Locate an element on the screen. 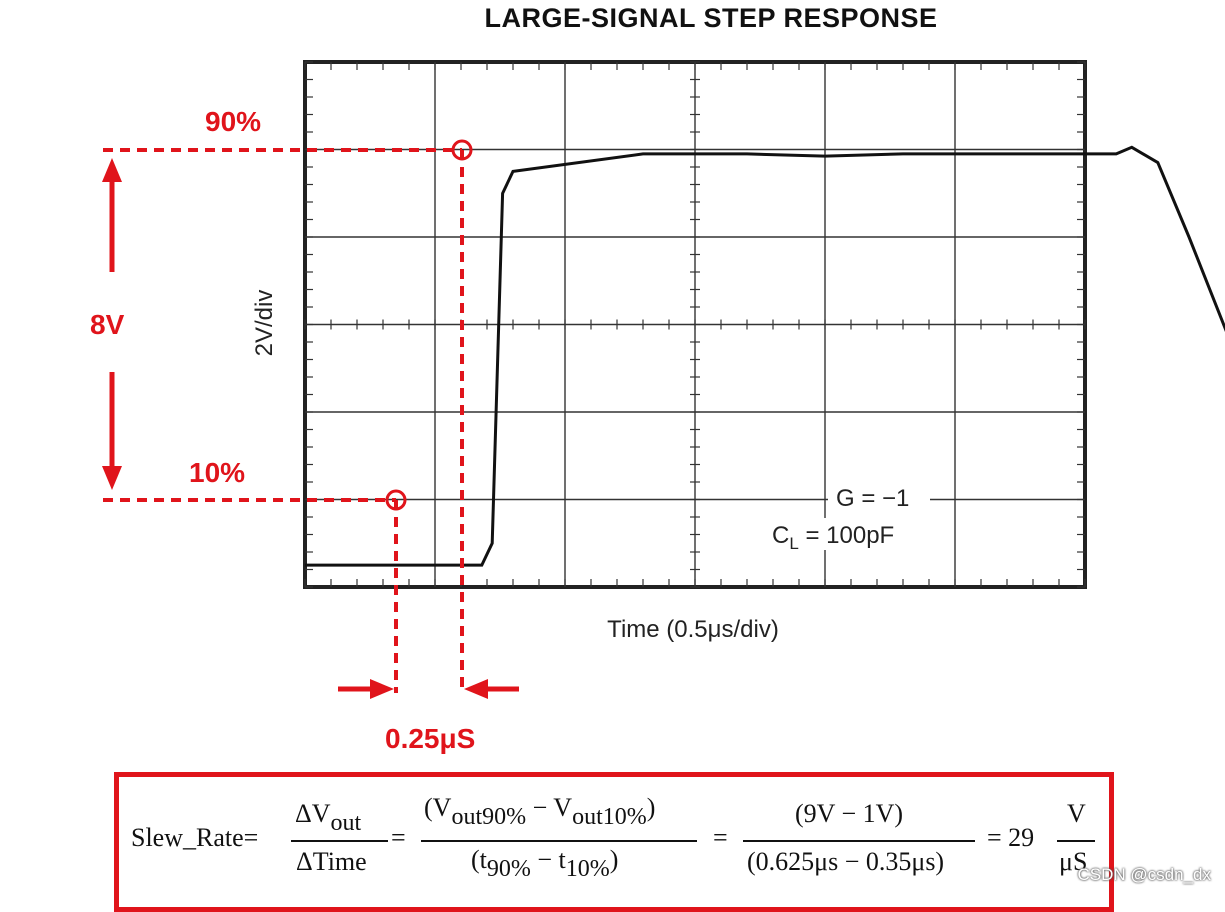  unit-denominator: μS is located at coordinates (1073, 861).